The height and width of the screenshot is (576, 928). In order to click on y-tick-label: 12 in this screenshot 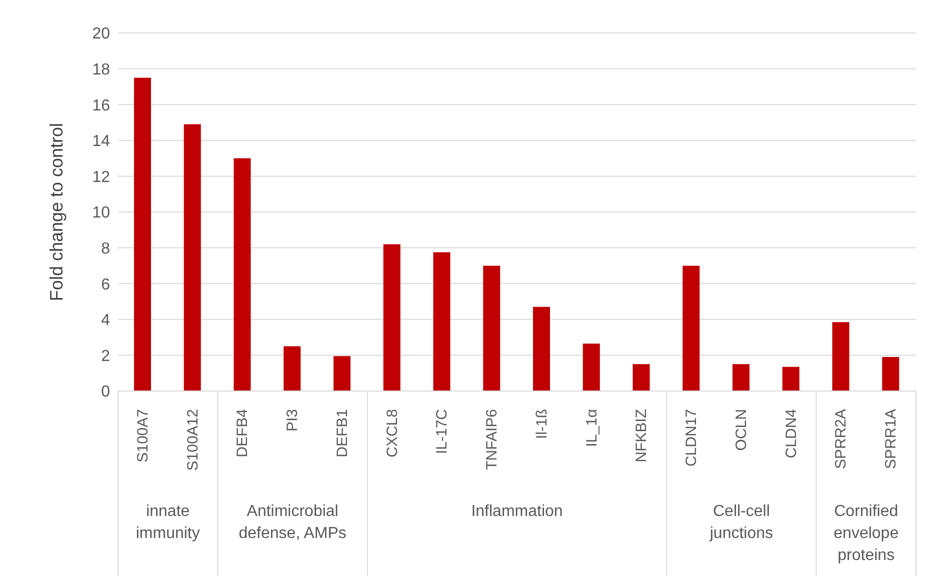, I will do `click(101, 177)`.